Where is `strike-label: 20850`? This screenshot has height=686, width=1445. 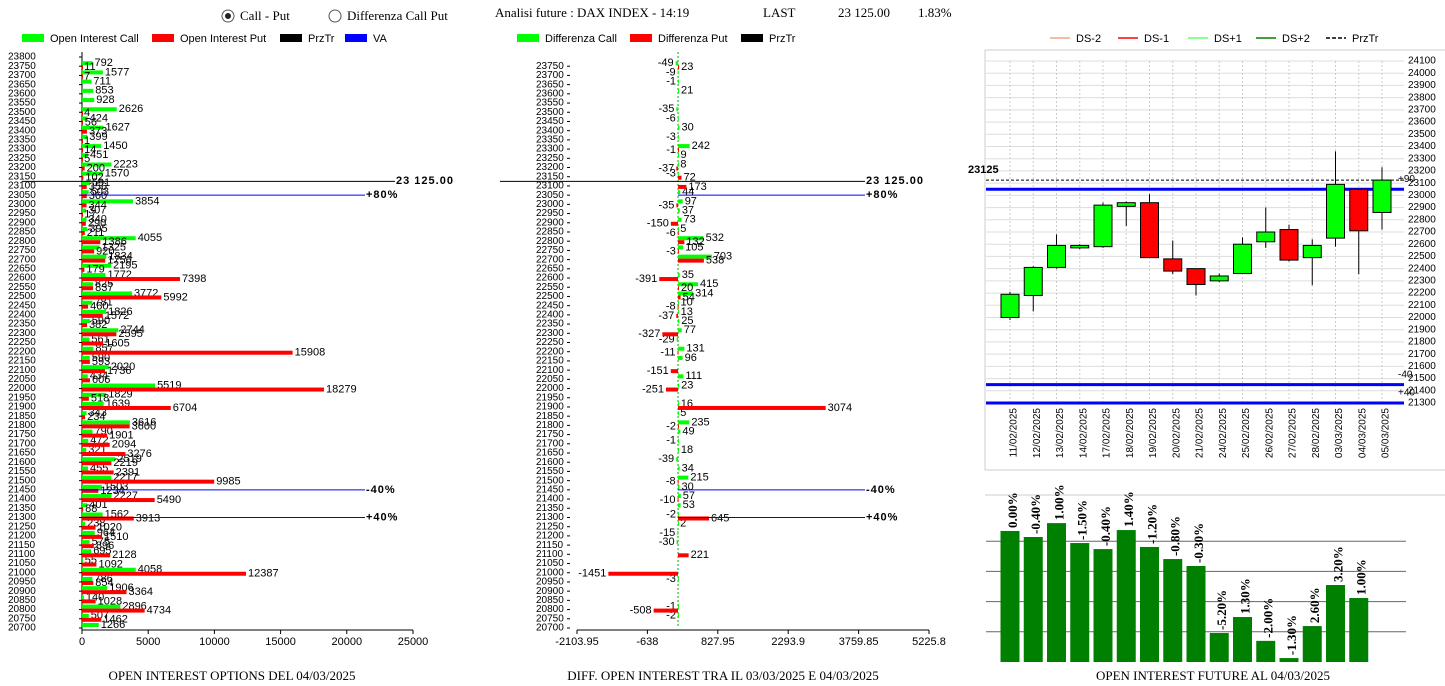 strike-label: 20850 is located at coordinates (22, 600).